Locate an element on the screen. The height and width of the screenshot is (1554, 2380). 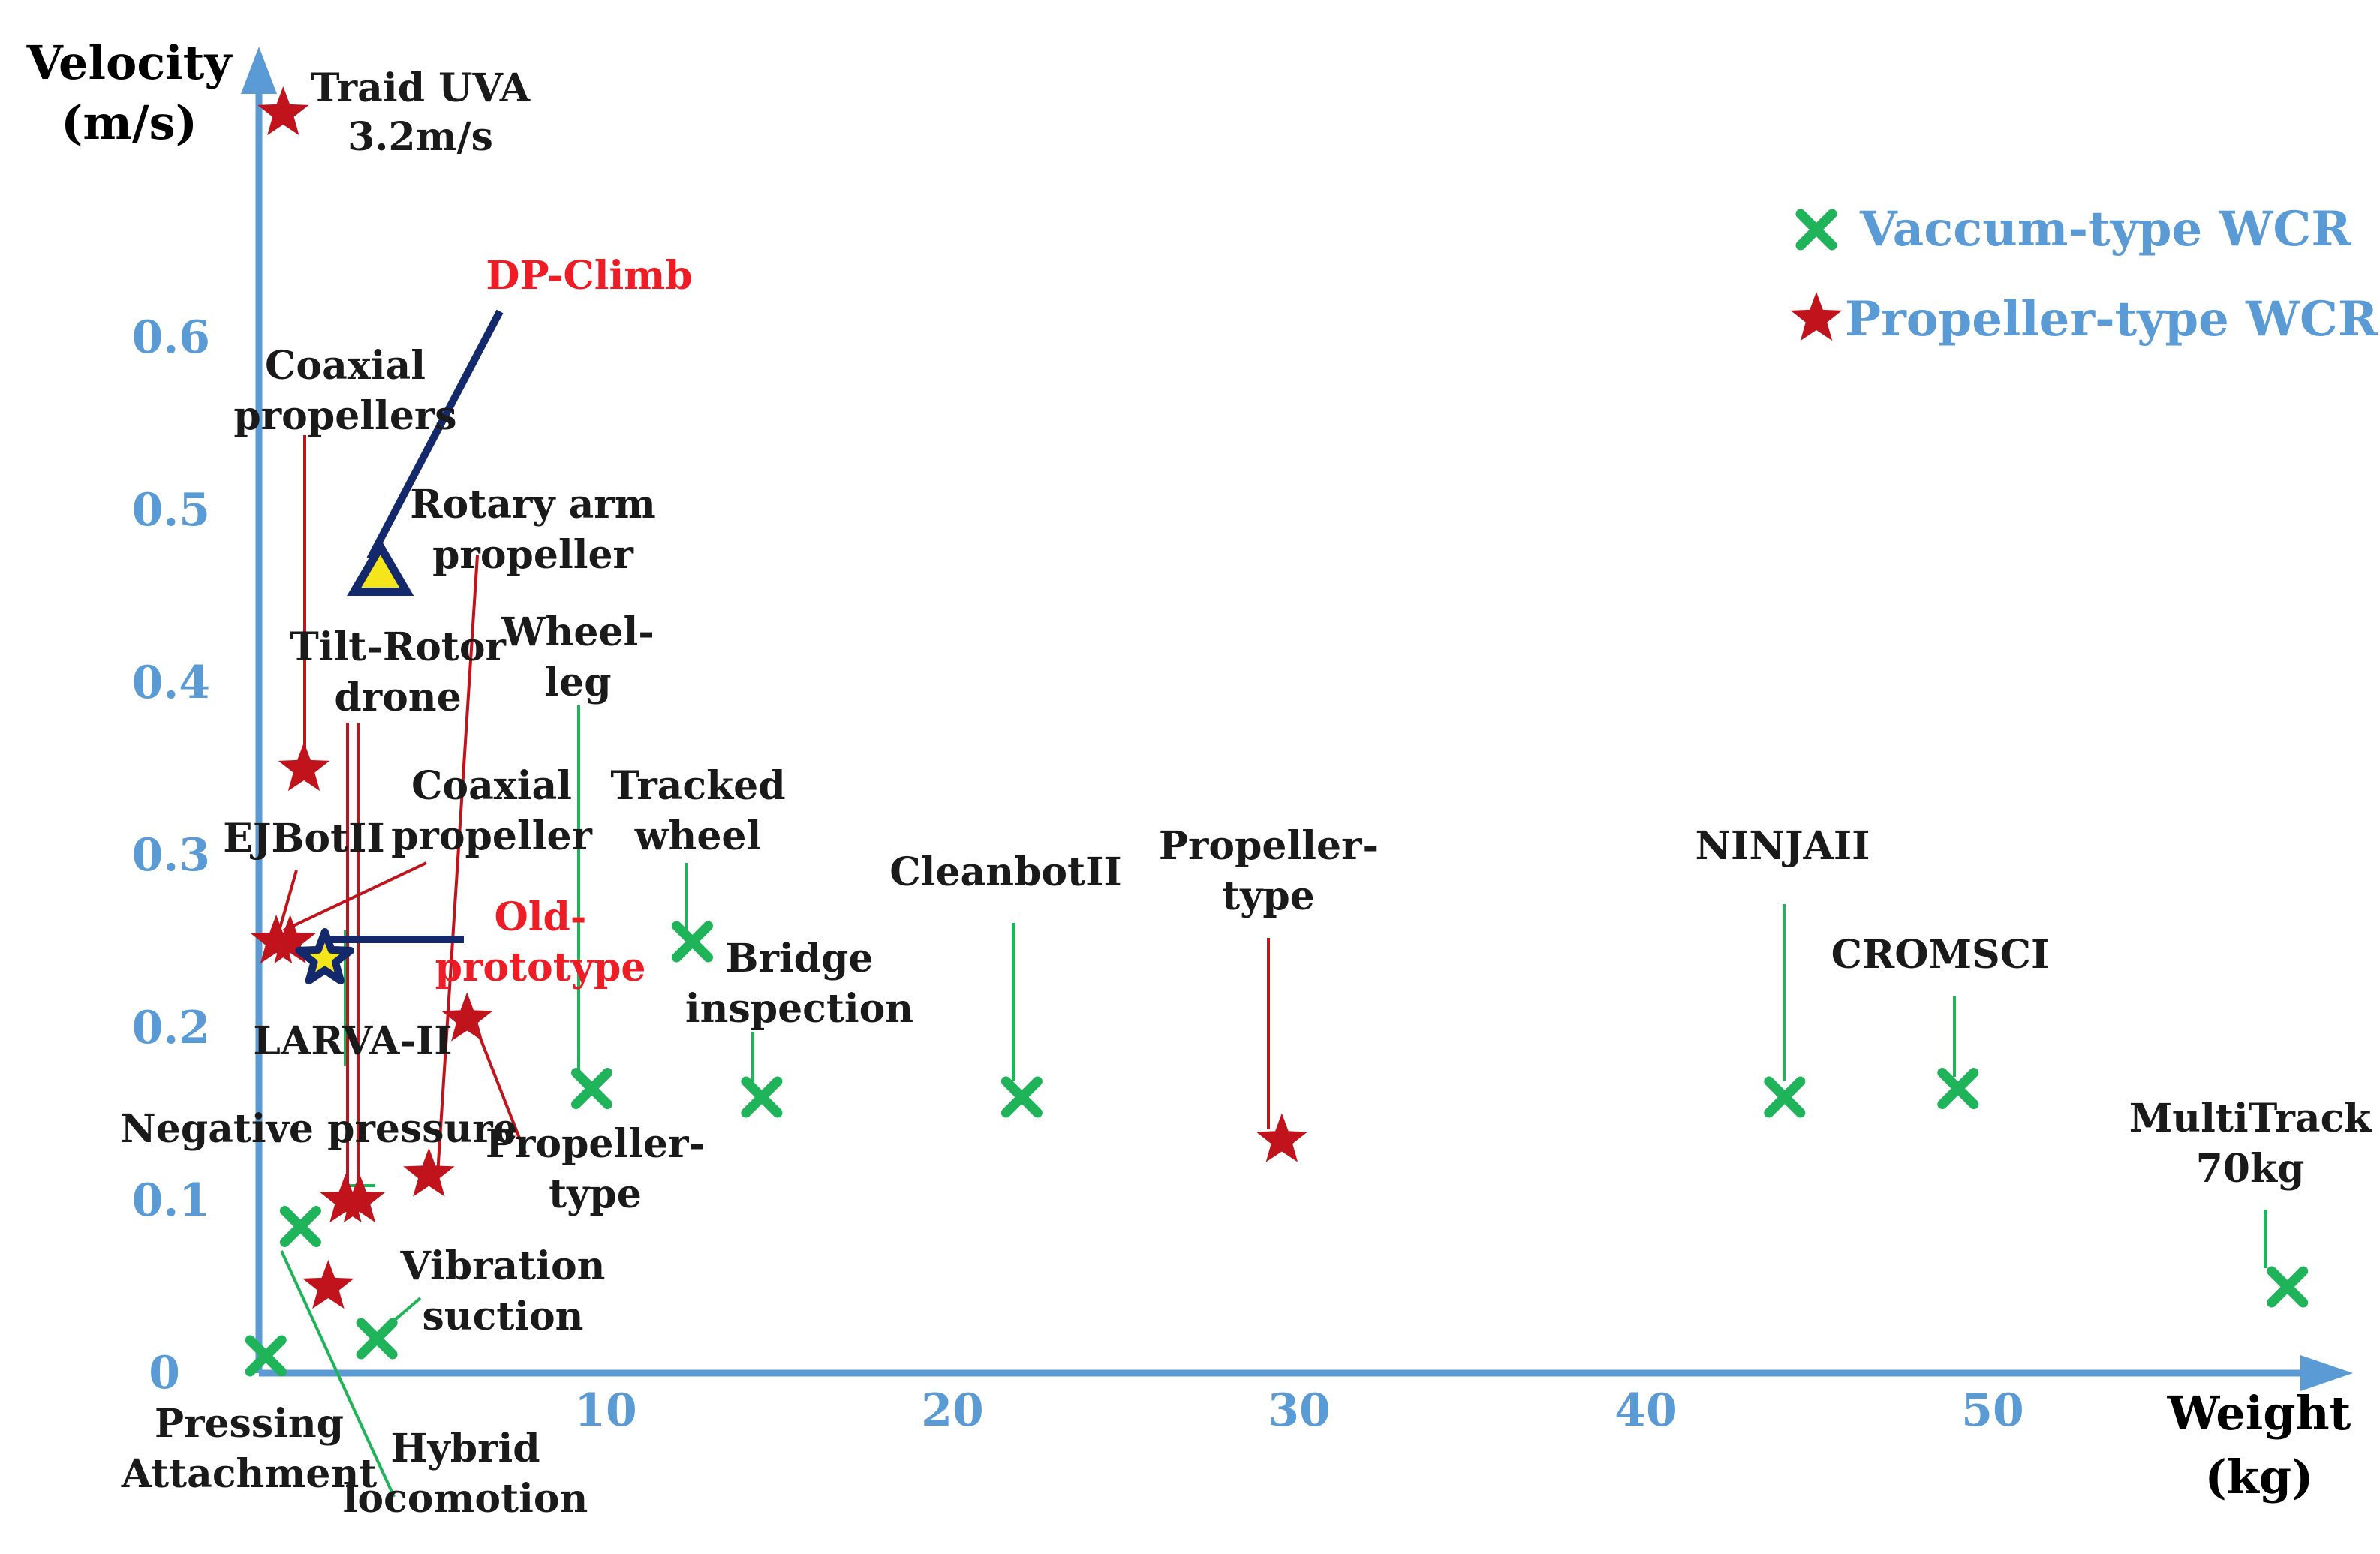
label-bridge-inspection-2: inspection is located at coordinates (799, 1009).